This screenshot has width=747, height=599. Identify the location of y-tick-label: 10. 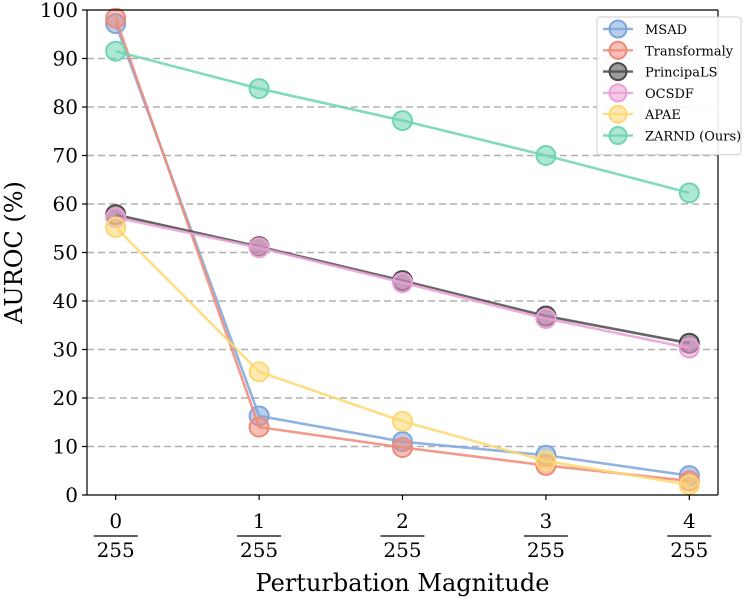
(65, 447).